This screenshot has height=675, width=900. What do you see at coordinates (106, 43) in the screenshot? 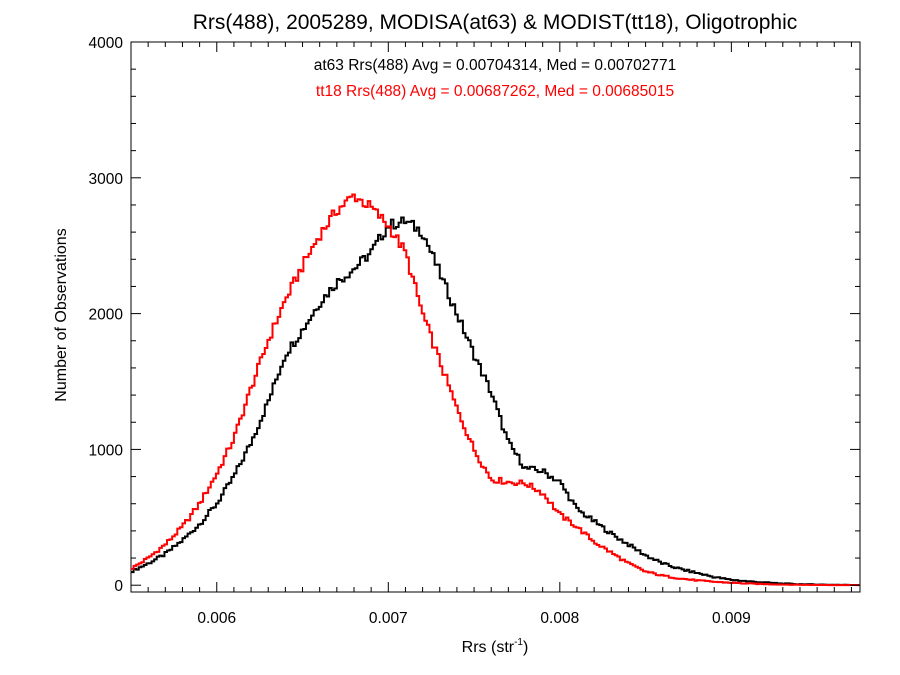
I see `y-tick-label: 4000` at bounding box center [106, 43].